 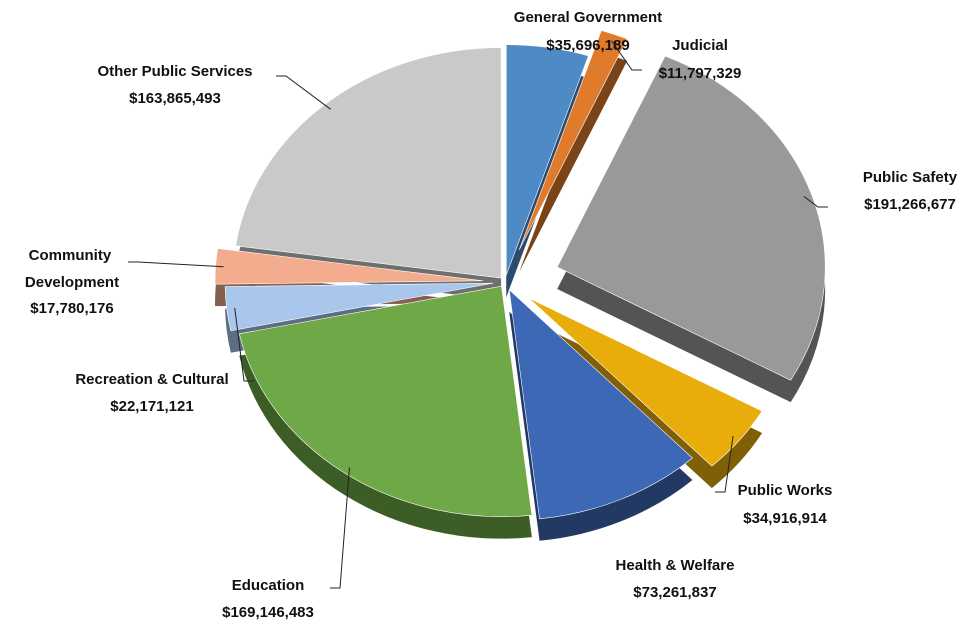 I want to click on label-general-government-name: General Government, so click(x=588, y=17).